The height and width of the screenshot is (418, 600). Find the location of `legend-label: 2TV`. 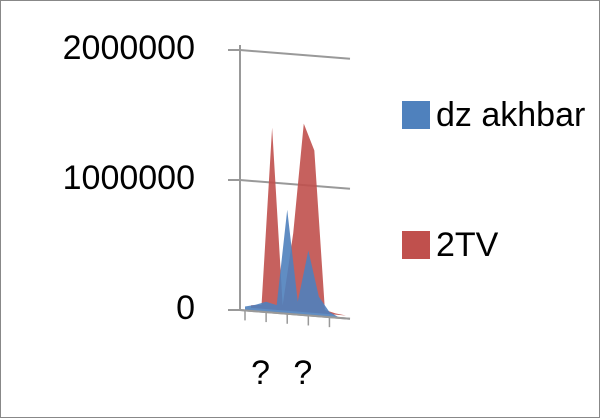

legend-label: 2TV is located at coordinates (467, 245).